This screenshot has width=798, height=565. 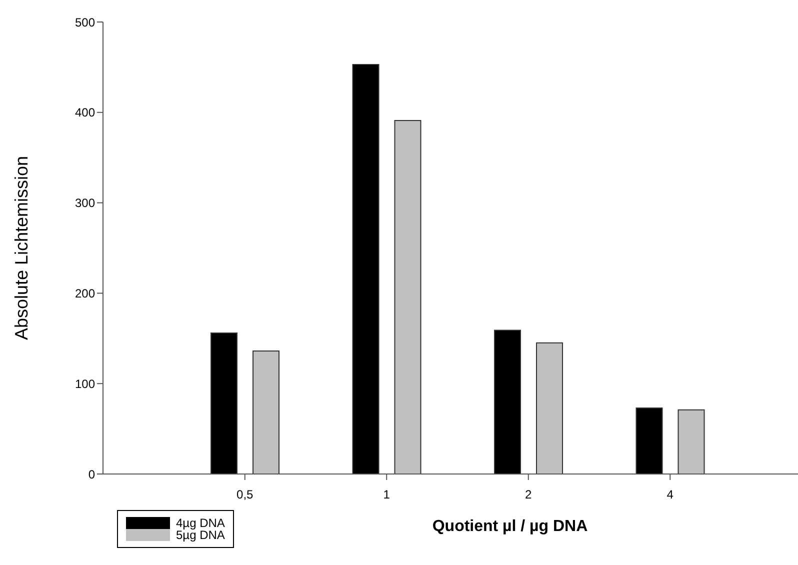 What do you see at coordinates (200, 535) in the screenshot?
I see `legend-label: 5µg DNA` at bounding box center [200, 535].